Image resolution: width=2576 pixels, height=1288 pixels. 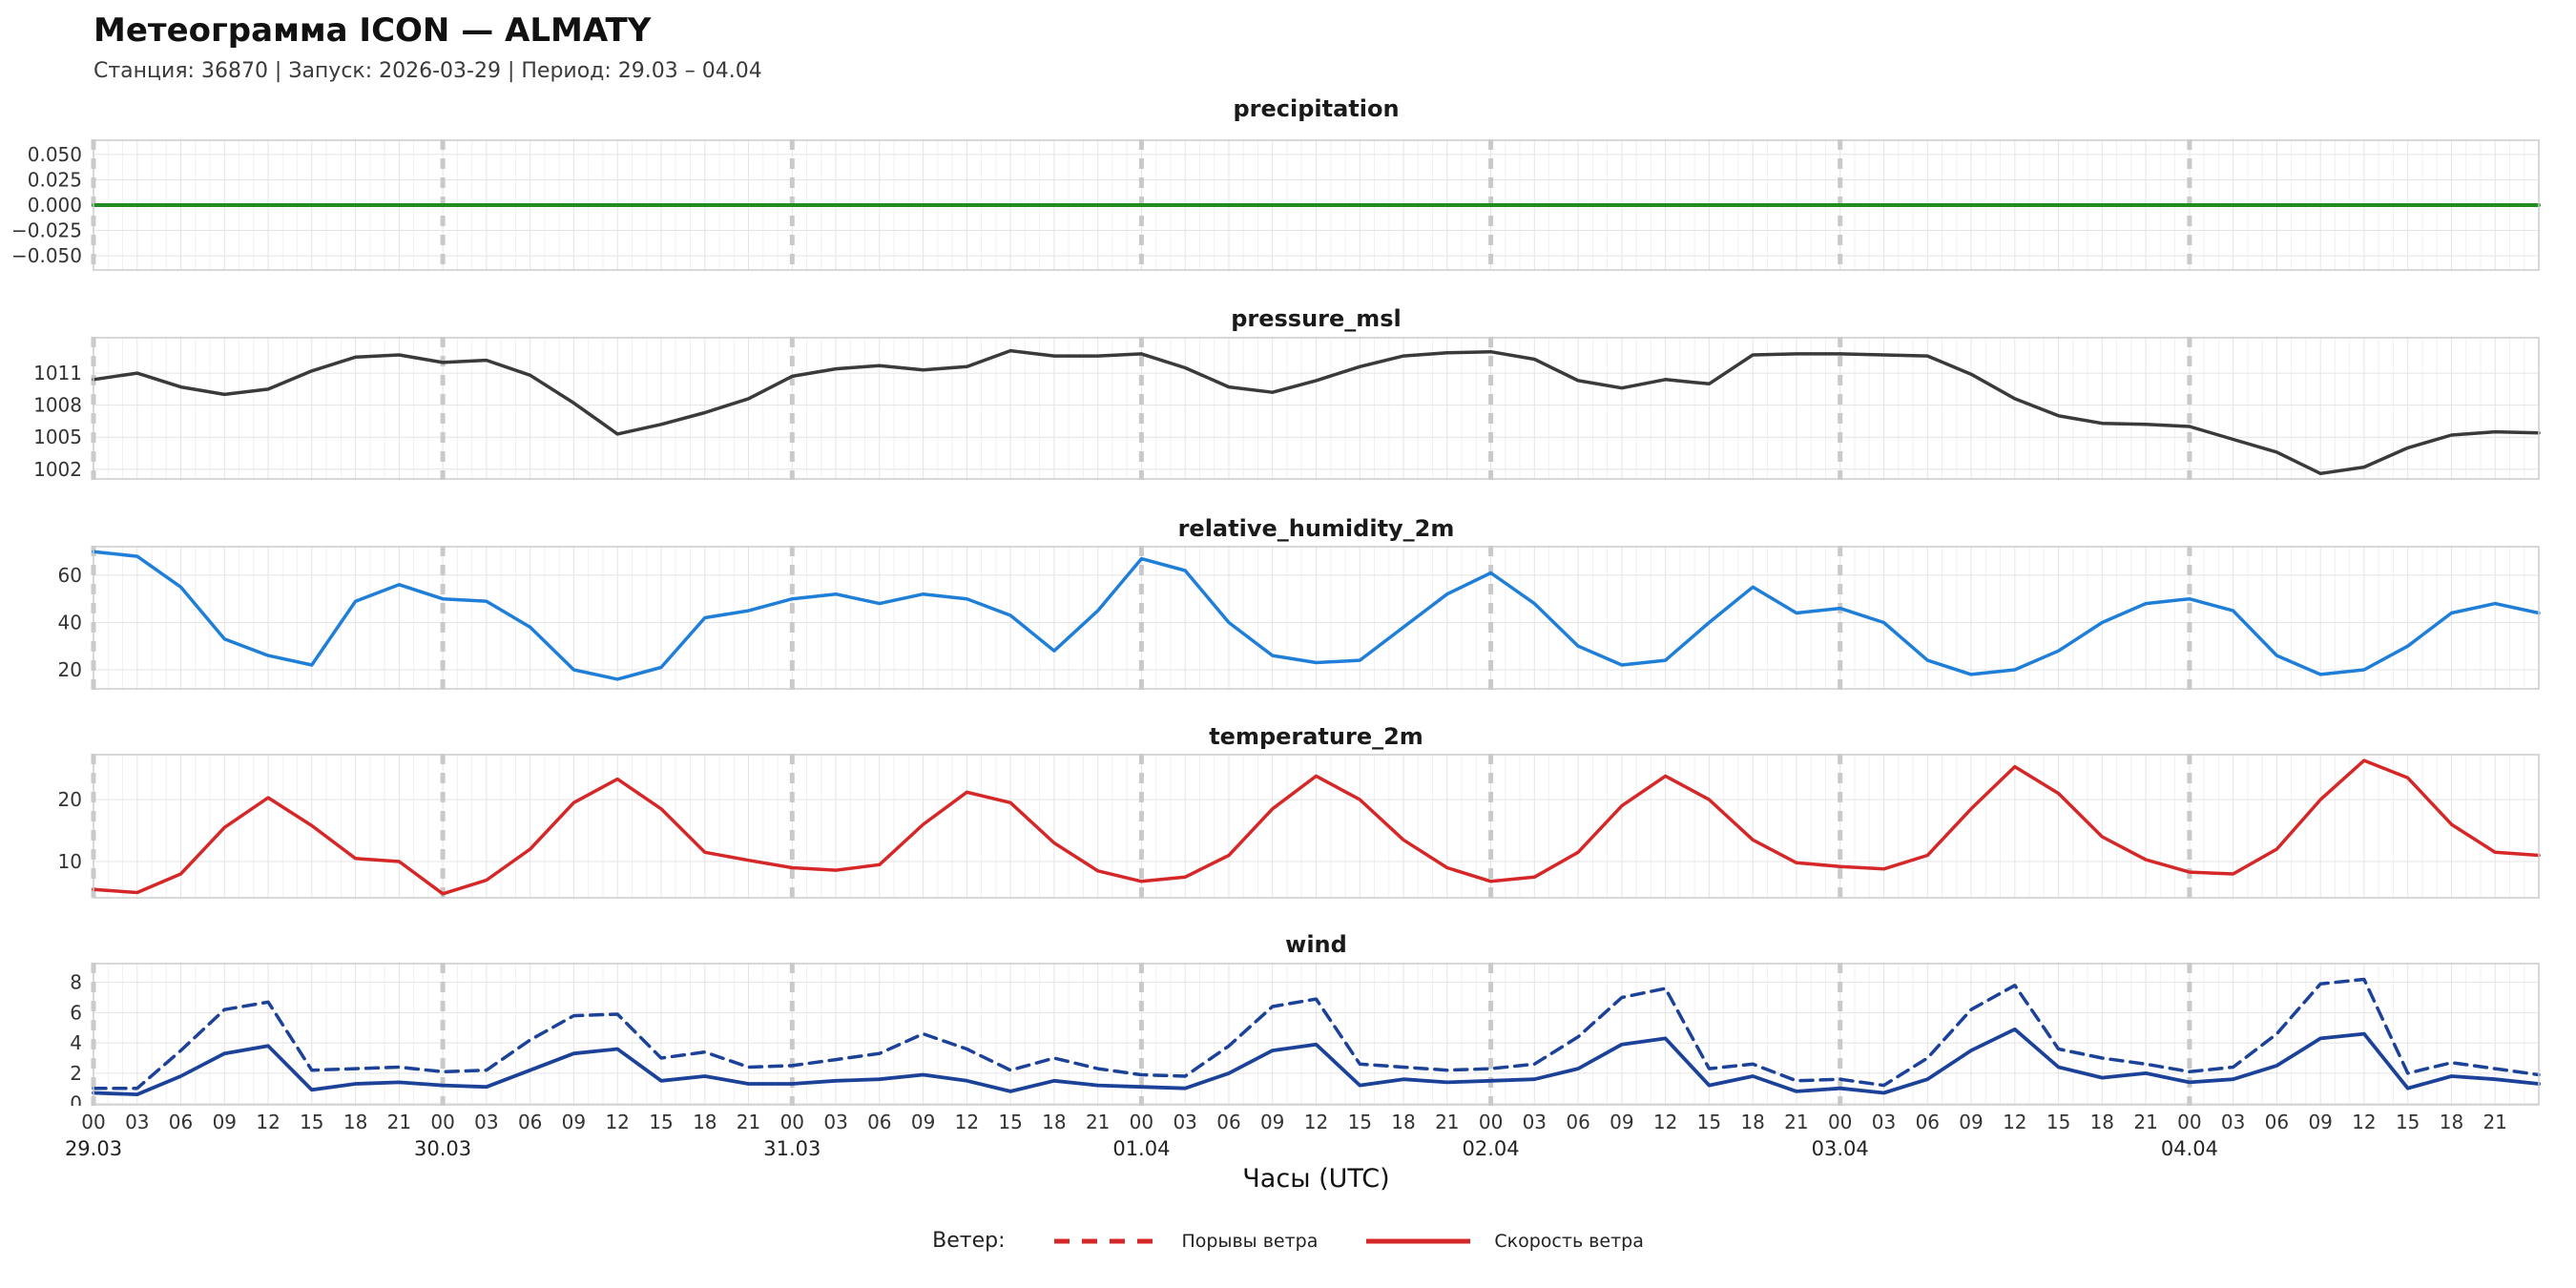 What do you see at coordinates (93, 1148) in the screenshot?
I see `x-date-label: 29.03` at bounding box center [93, 1148].